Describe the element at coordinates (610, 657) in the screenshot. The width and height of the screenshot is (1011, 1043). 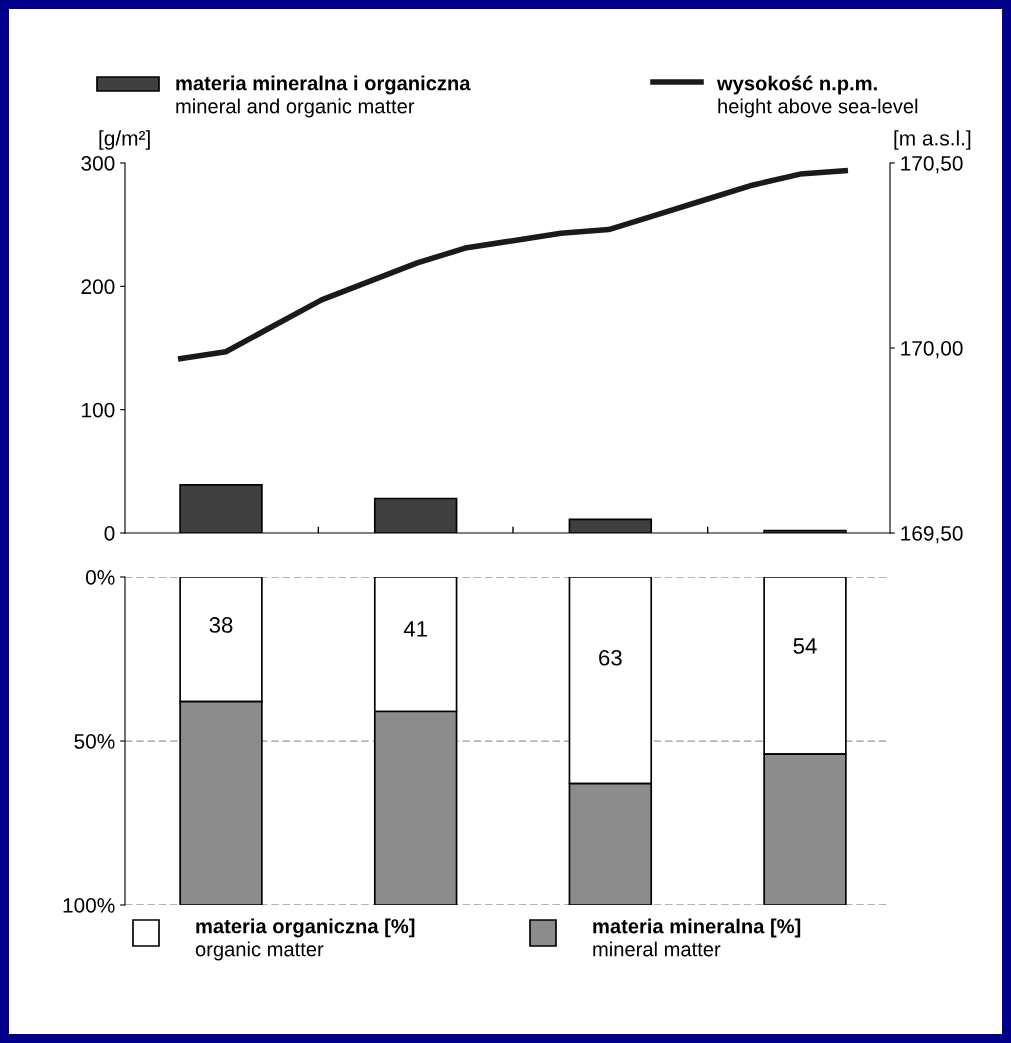
I see `data-label: 63` at that location.